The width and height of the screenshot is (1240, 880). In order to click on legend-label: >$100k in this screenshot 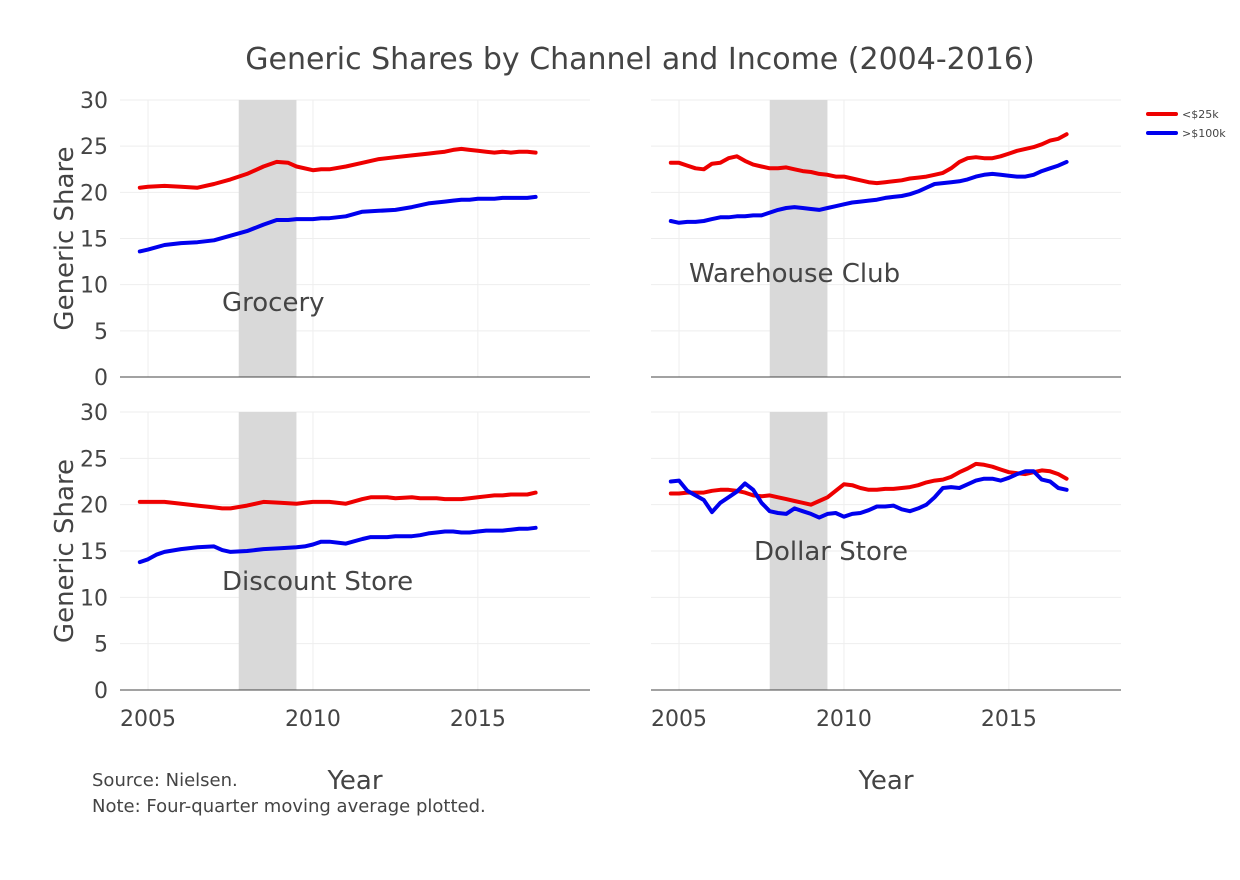, I will do `click(1204, 133)`.